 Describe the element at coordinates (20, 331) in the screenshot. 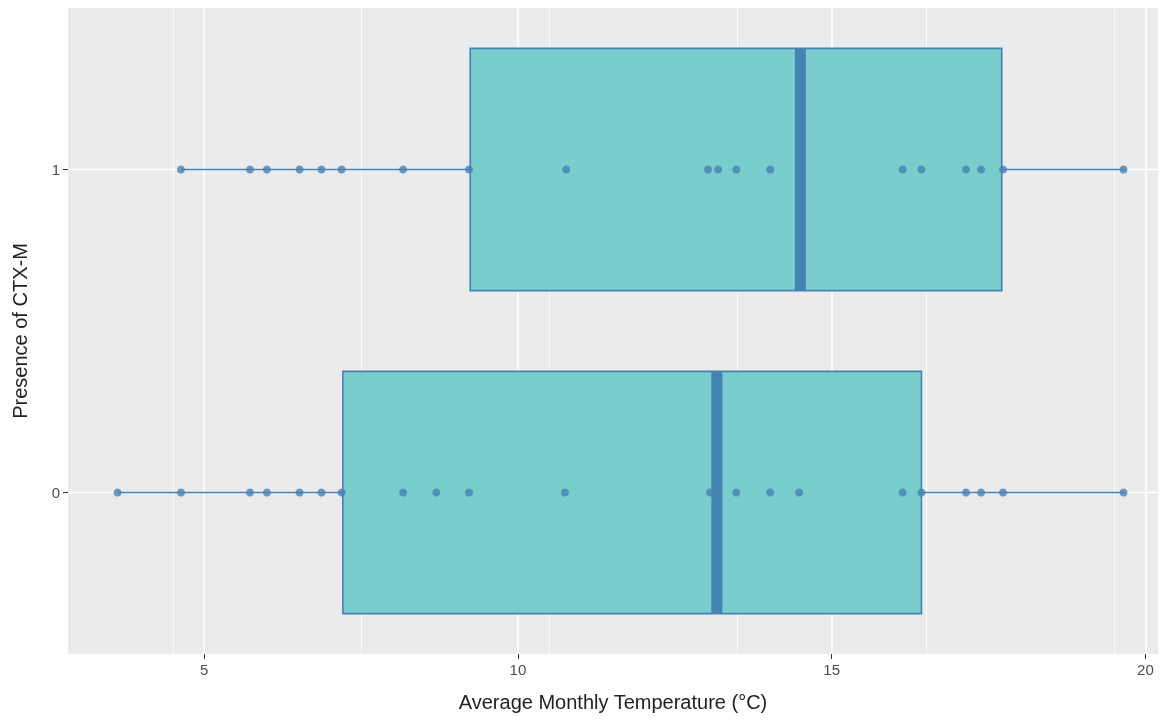

I see `y-axis-title: Presence of CTX-M` at that location.